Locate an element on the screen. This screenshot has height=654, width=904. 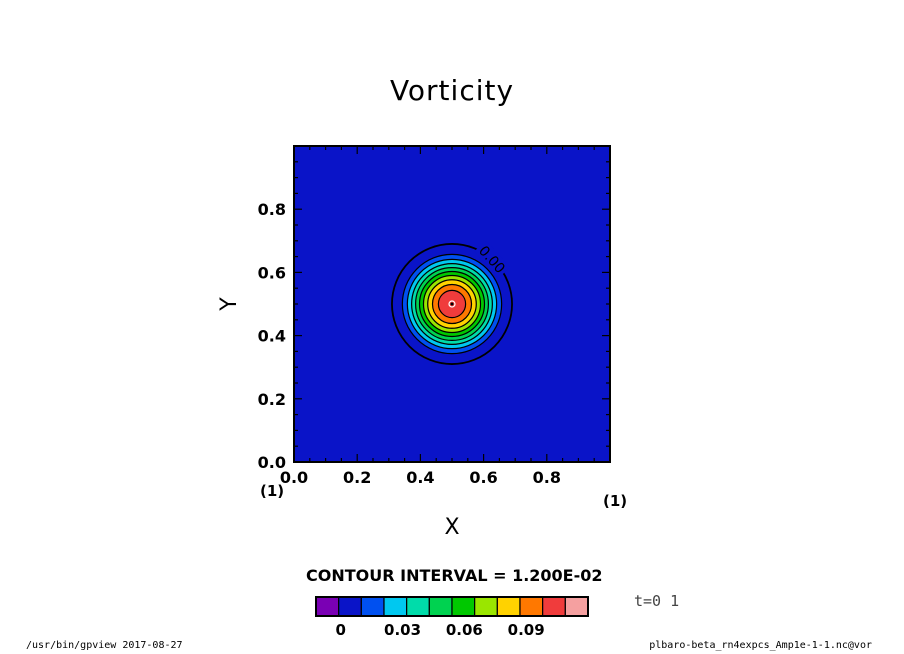
contour-center-dot is located at coordinates (452, 304).